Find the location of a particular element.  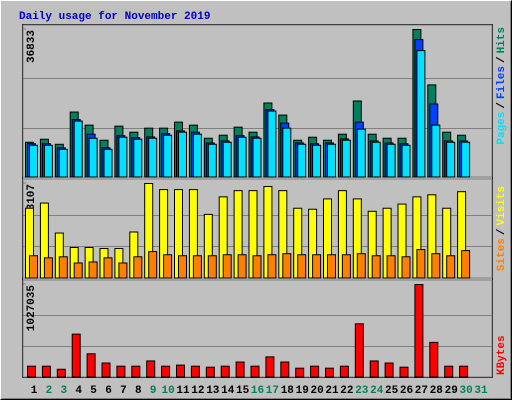

x-tick-label: 27 is located at coordinates (421, 391).